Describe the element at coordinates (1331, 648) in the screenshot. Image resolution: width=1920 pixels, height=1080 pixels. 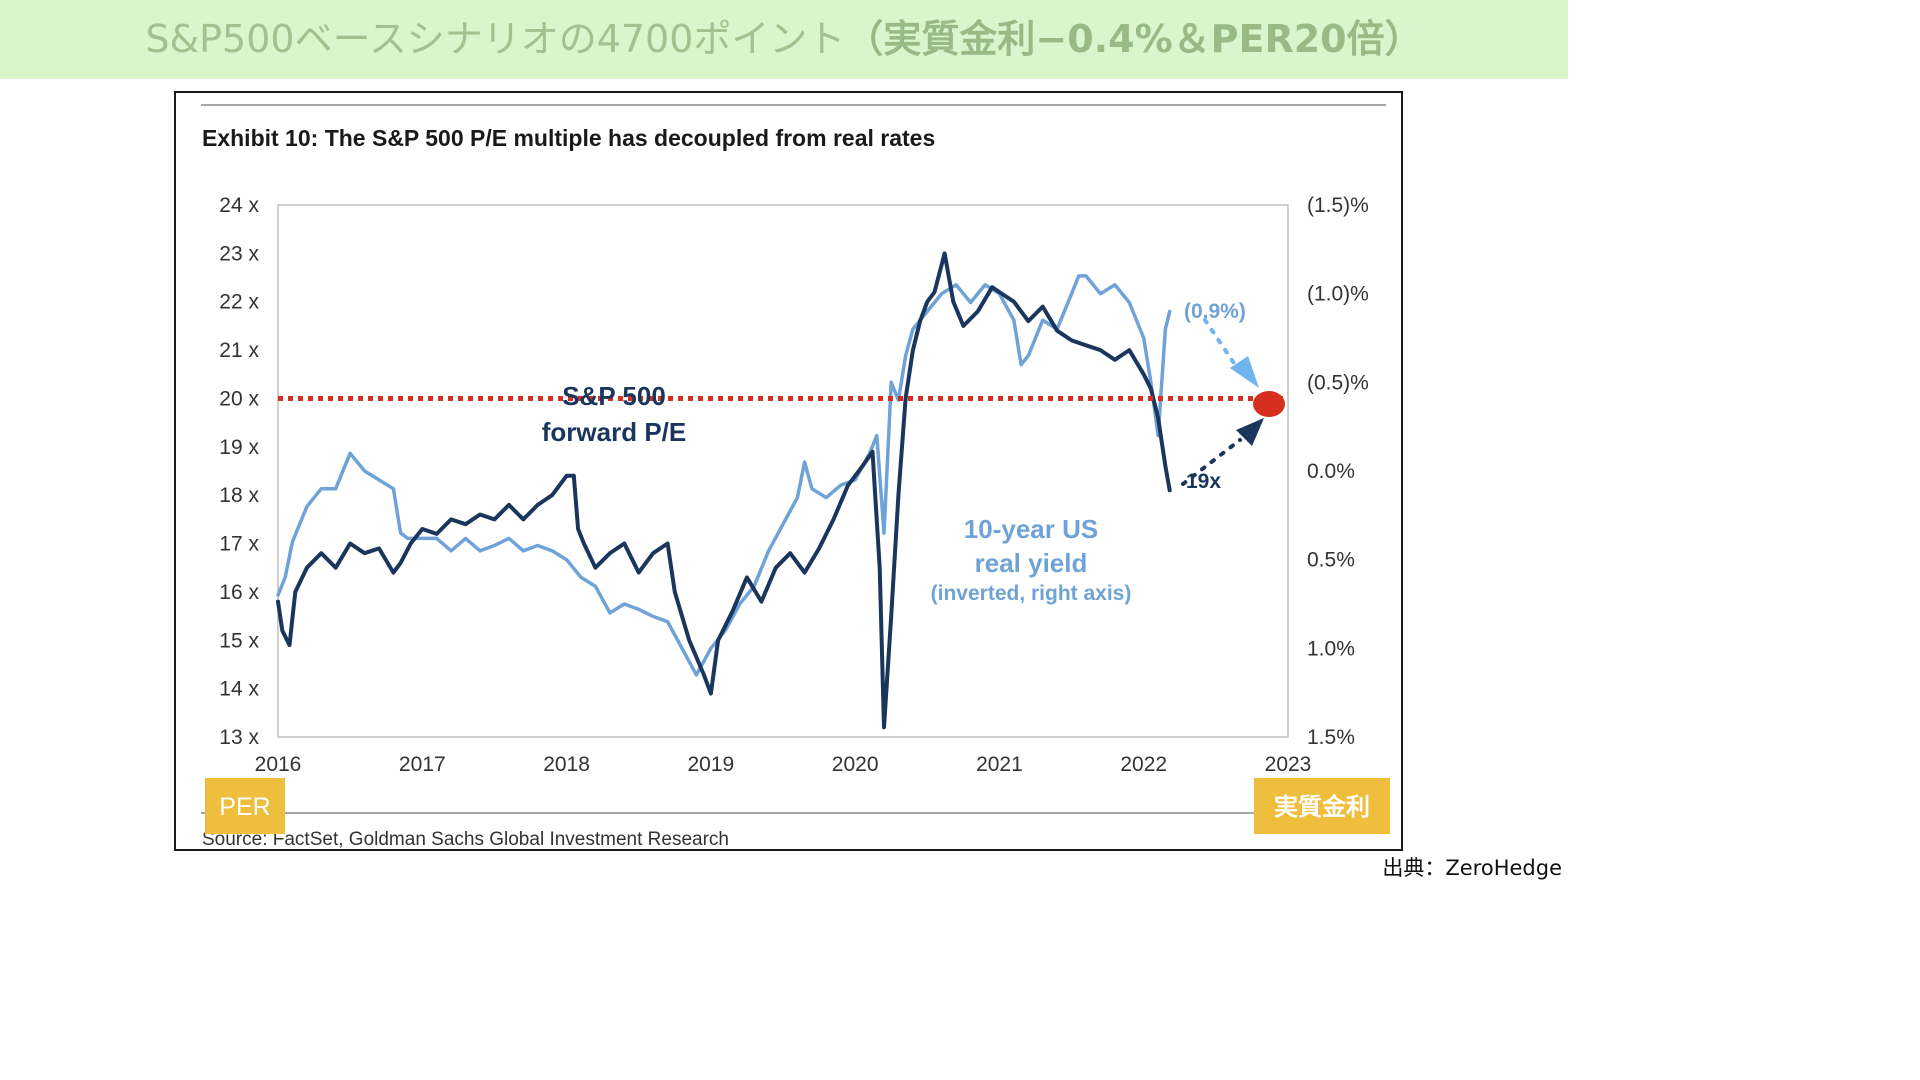
I see `right-tick-label: 1.0%` at that location.